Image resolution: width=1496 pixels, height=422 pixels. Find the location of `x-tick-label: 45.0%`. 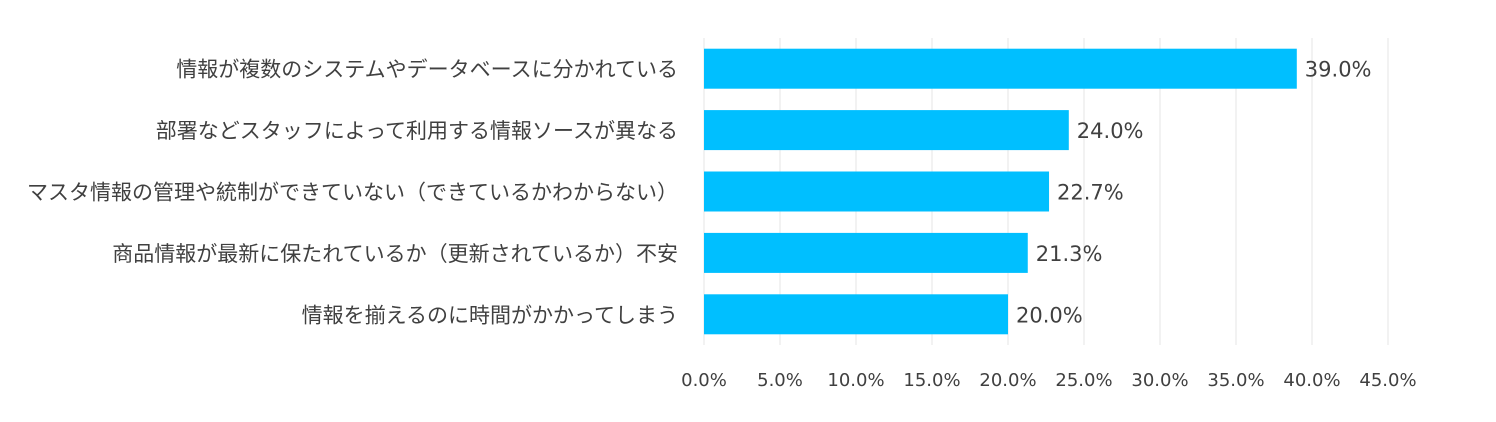

x-tick-label: 45.0% is located at coordinates (1387, 380).